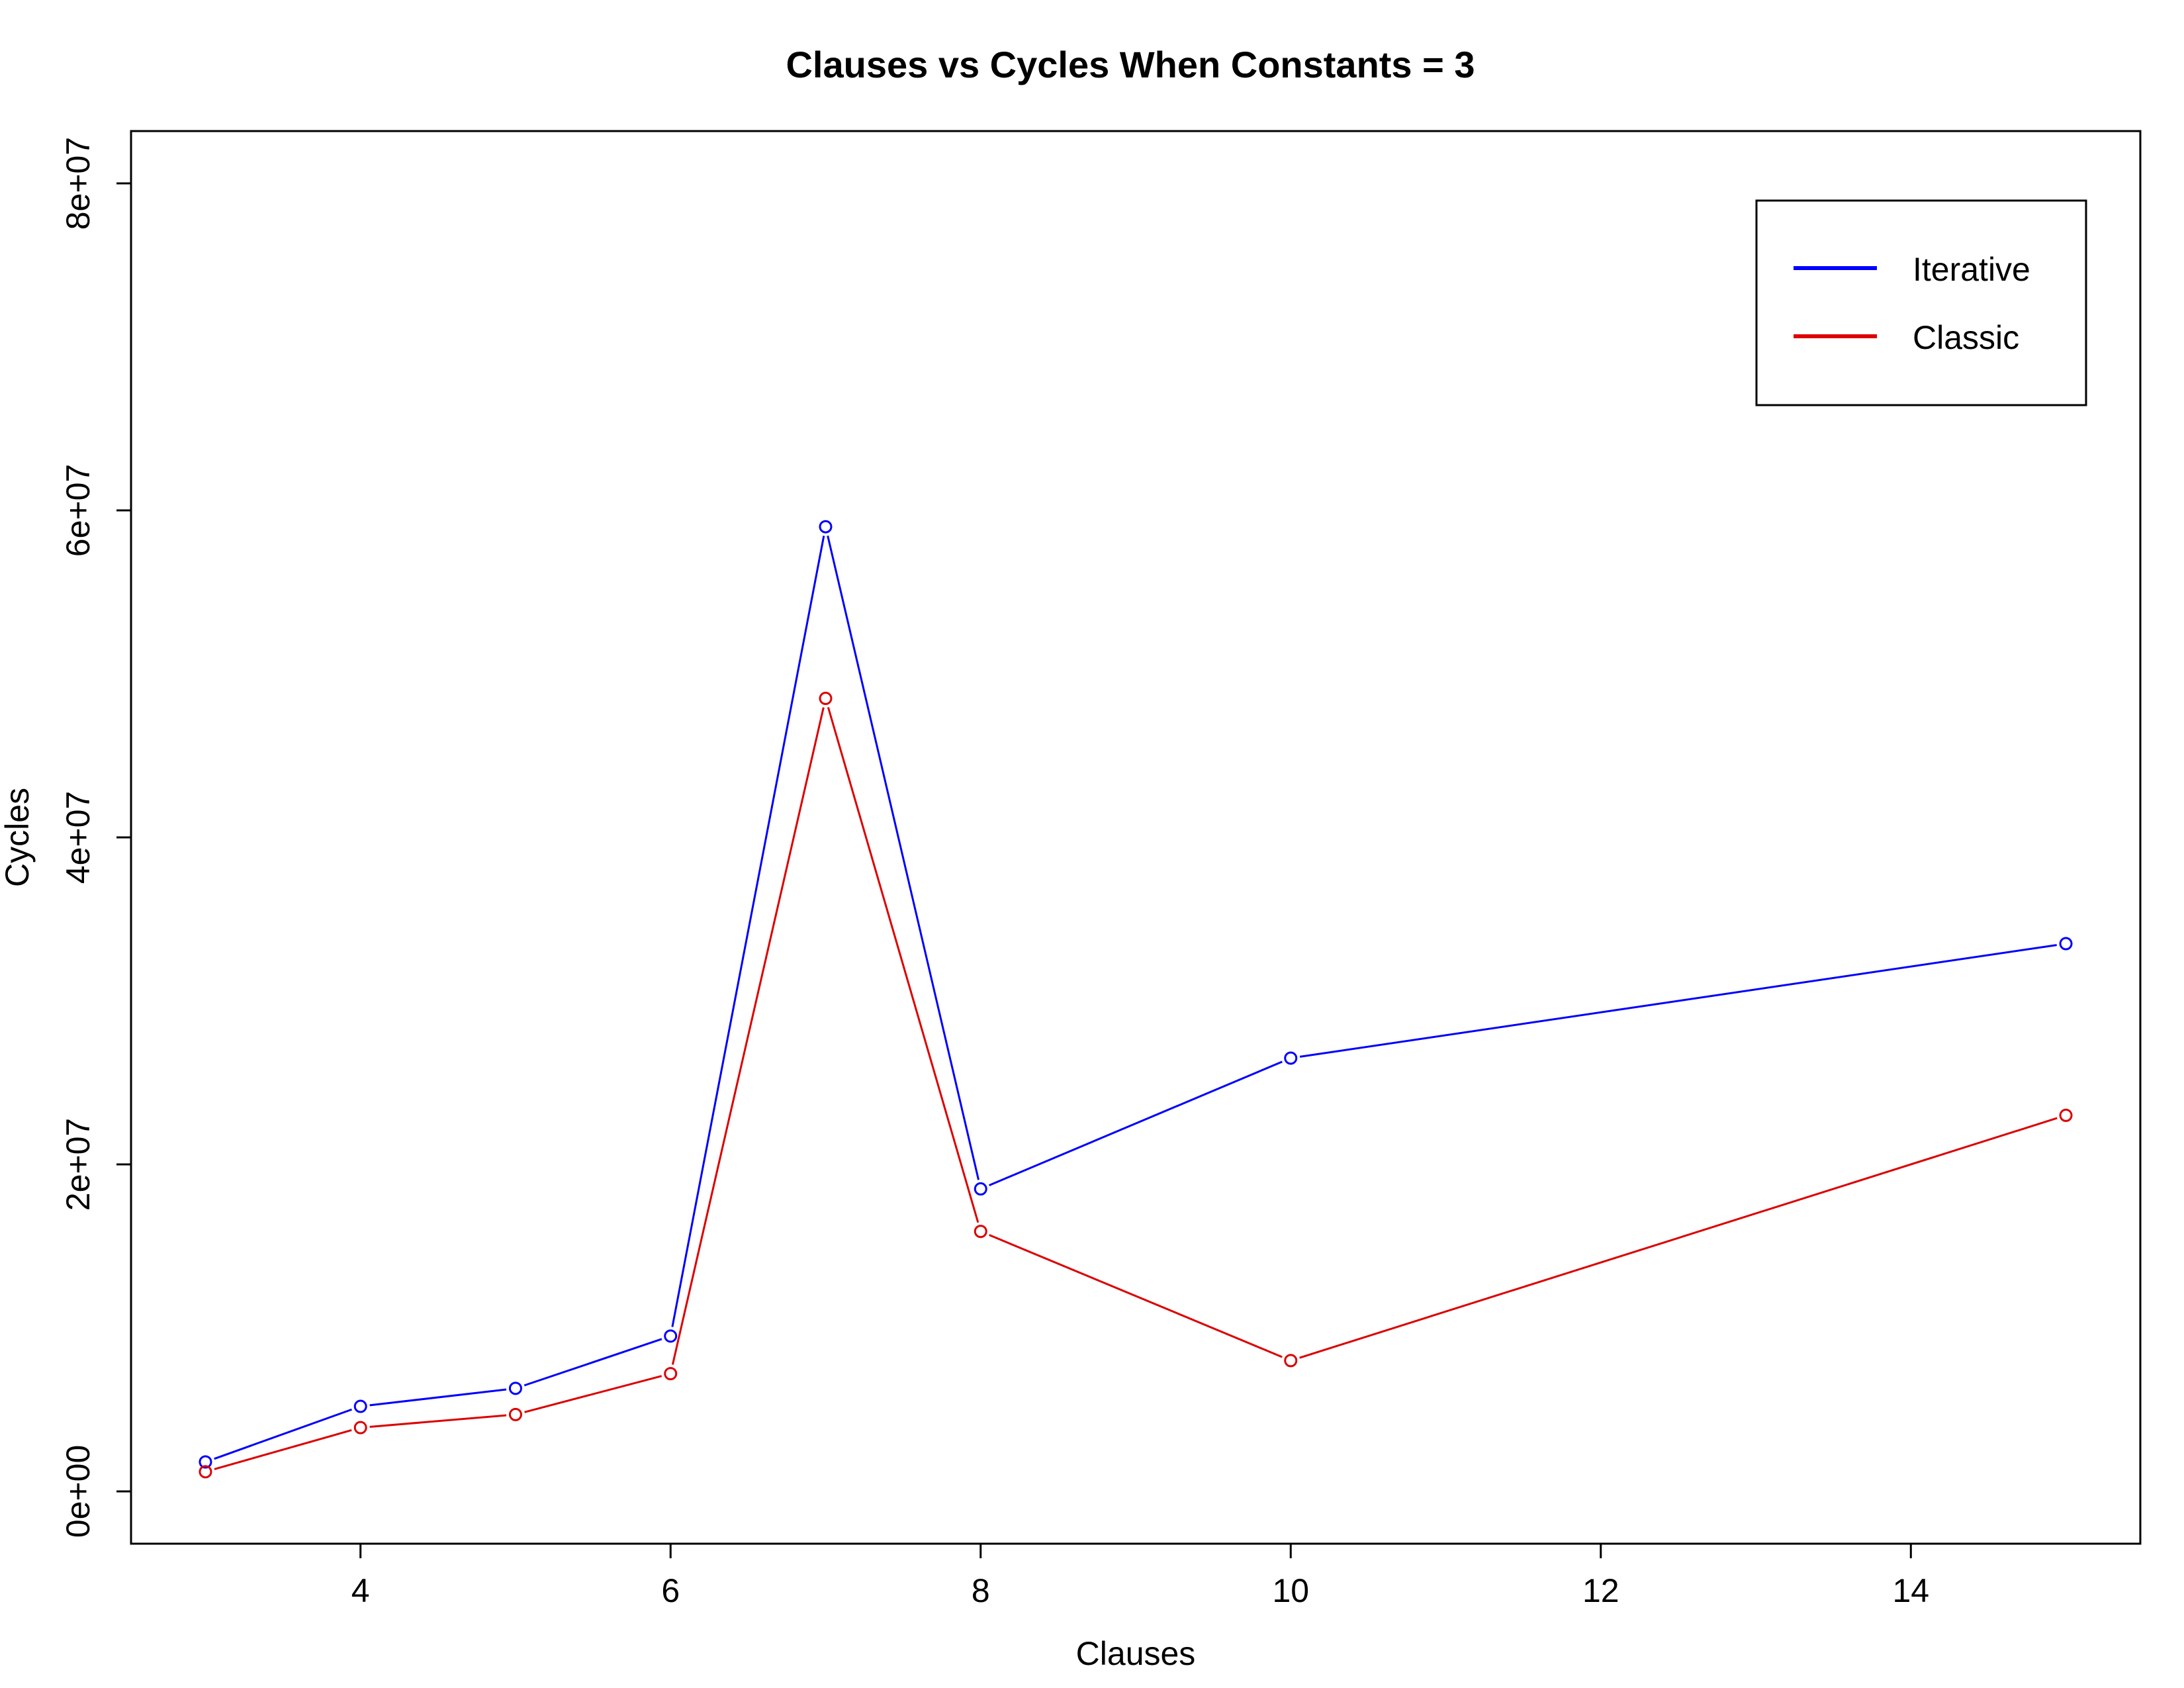  What do you see at coordinates (18, 837) in the screenshot?
I see `y-axis-label: Cycles` at bounding box center [18, 837].